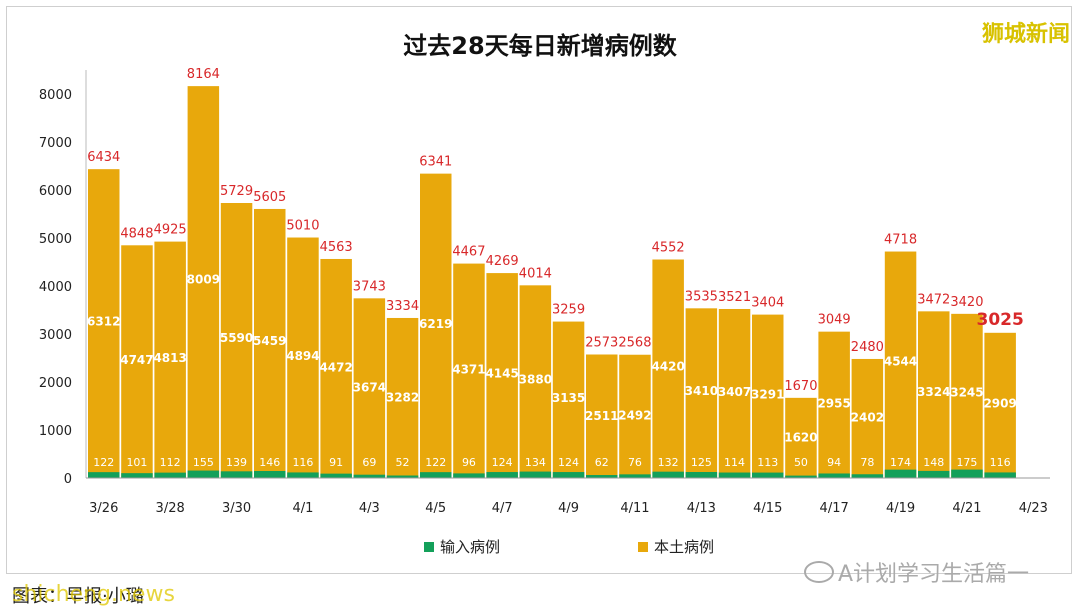 This screenshot has height=614, width=1080. Describe the element at coordinates (634, 508) in the screenshot. I see `x-tick-label: 4/11` at that location.